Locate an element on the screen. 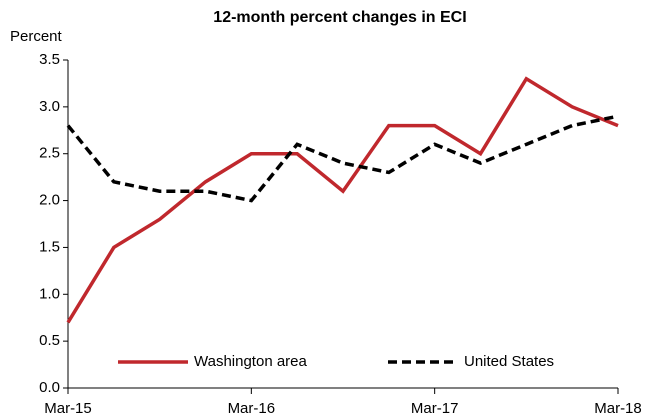  y-tick-label: 0.5 is located at coordinates (49, 340).